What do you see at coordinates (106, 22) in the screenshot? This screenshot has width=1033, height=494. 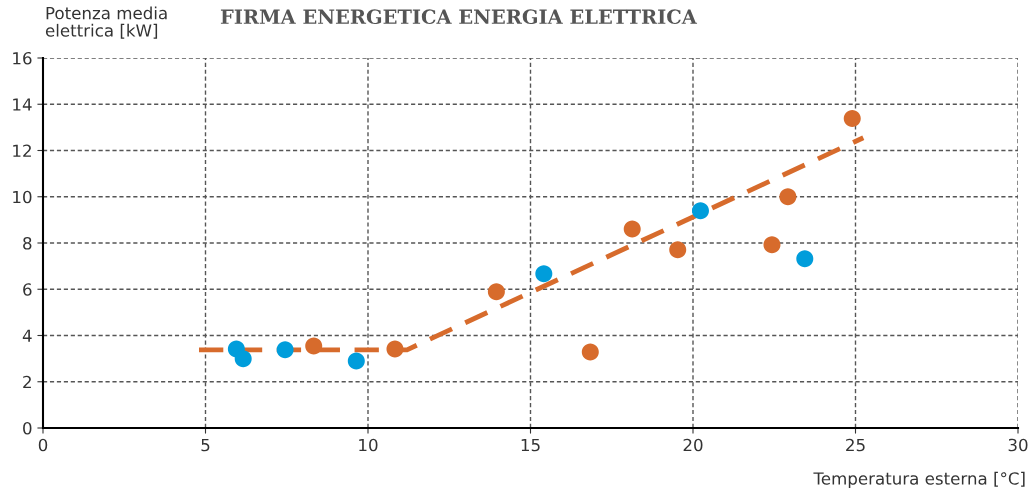 I see `y-axis-title: Potenza media elettrica [kW]` at bounding box center [106, 22].